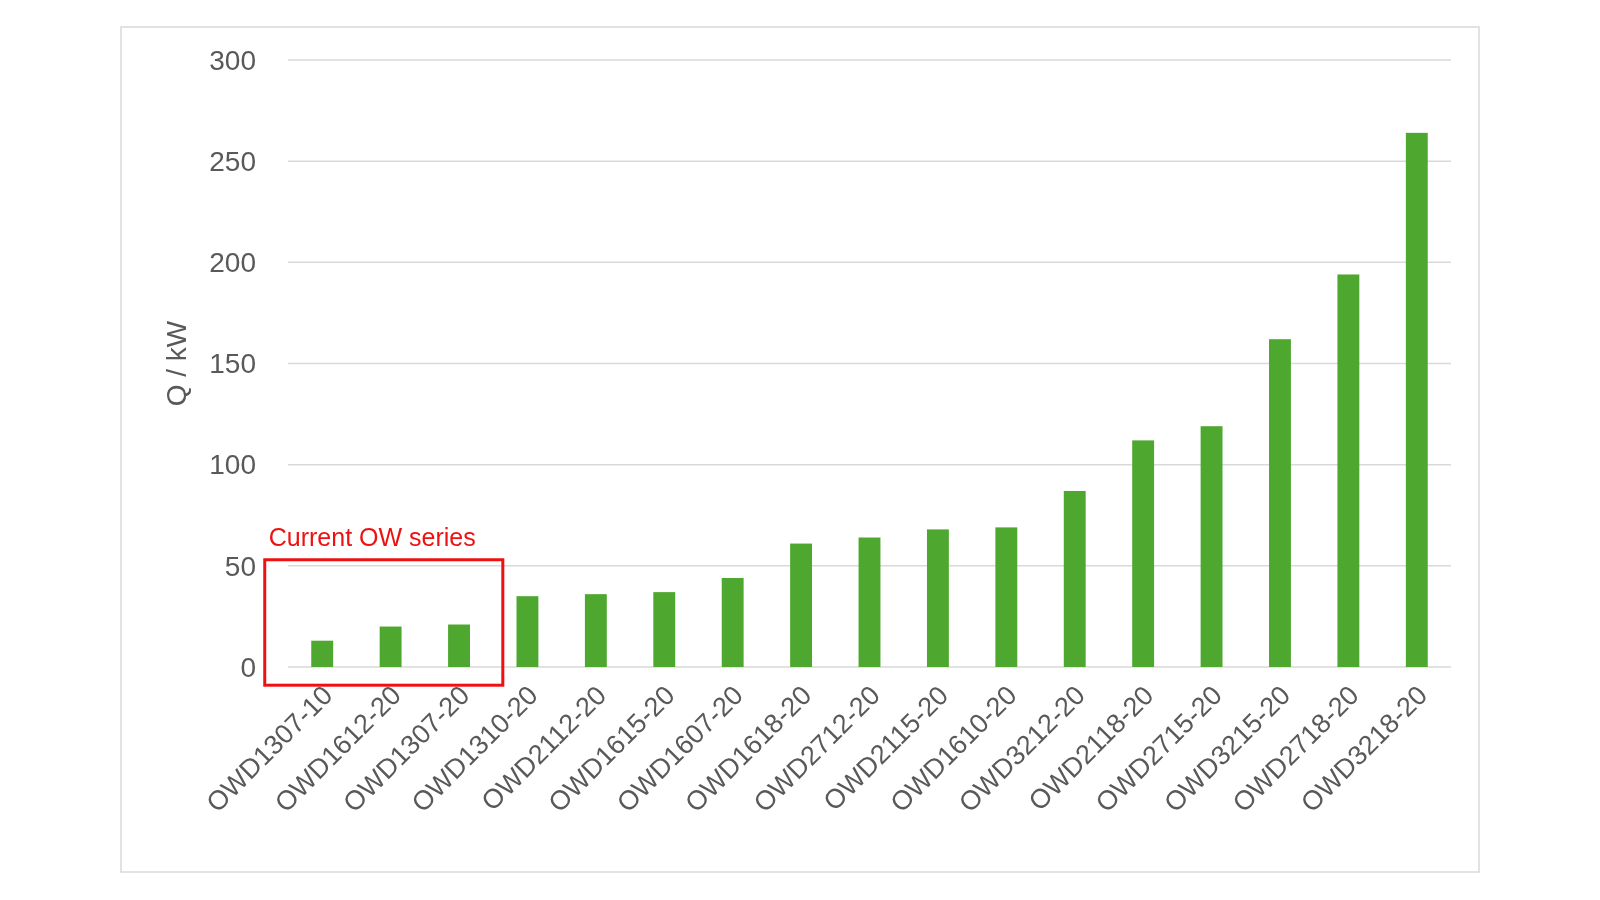 This screenshot has height=900, width=1600. I want to click on y-tick-label: 300, so click(232, 60).